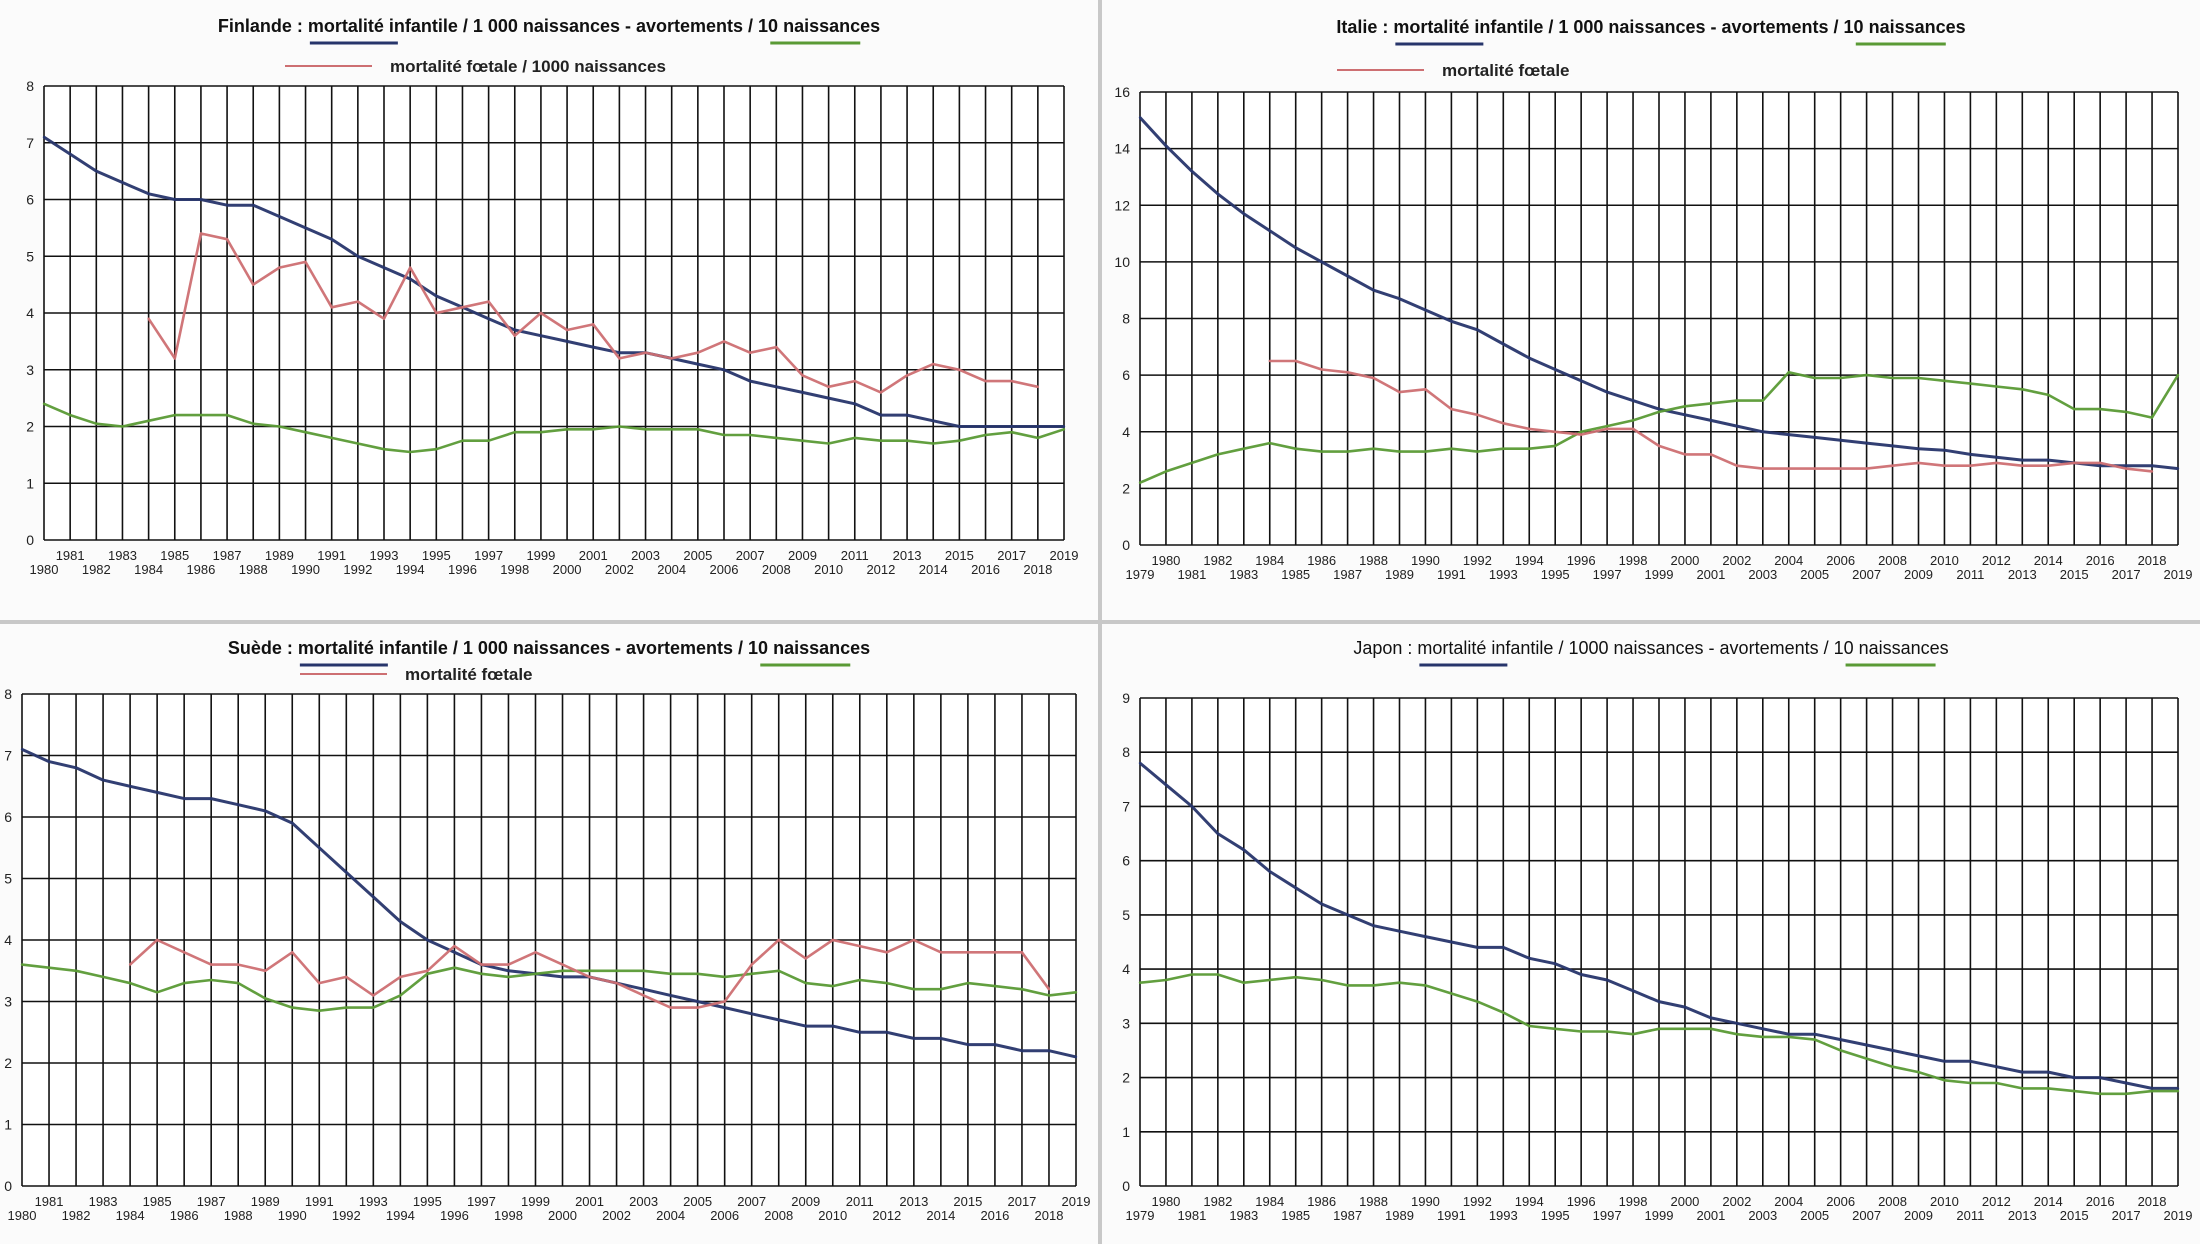 This screenshot has width=2200, height=1249. I want to click on title-prefix: Suède :, so click(263, 648).